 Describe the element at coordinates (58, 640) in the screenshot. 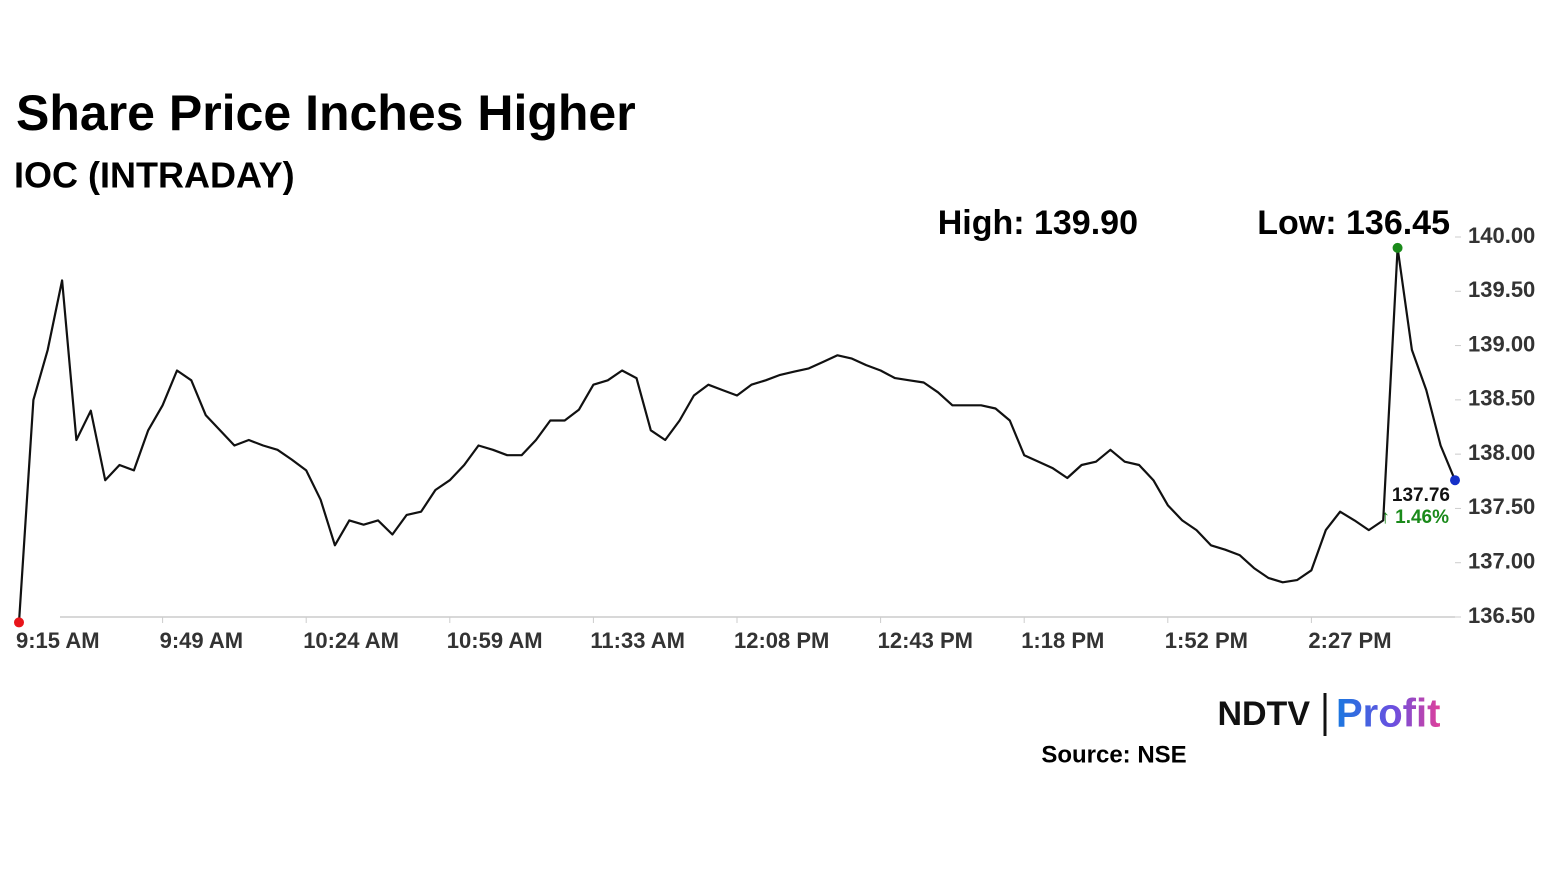

I see `x-tick-label: 9:15 AM` at that location.